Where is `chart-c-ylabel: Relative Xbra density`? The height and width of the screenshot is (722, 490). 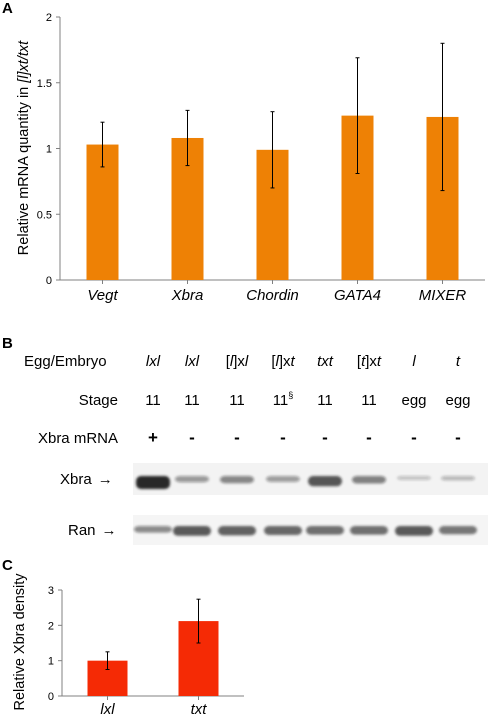 chart-c-ylabel: Relative Xbra density is located at coordinates (20, 642).